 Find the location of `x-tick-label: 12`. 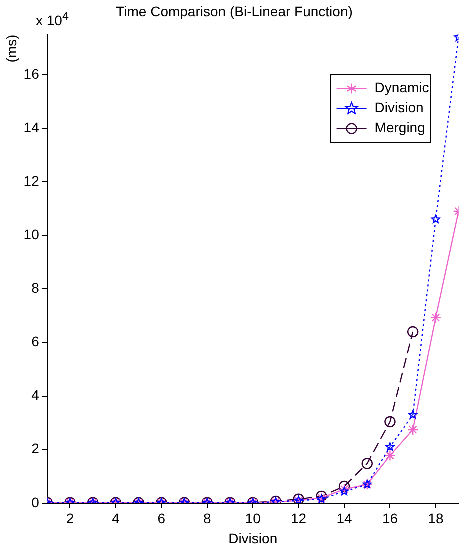

x-tick-label: 12 is located at coordinates (299, 518).